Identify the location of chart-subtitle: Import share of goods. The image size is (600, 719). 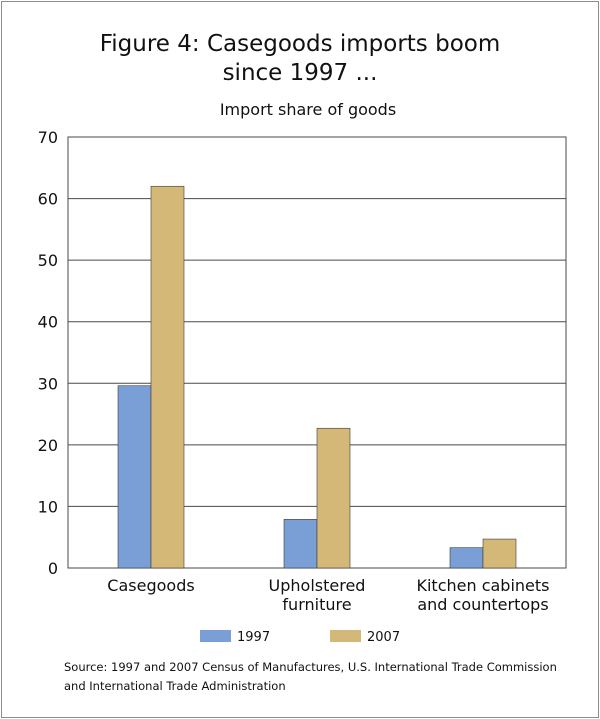
(308, 109).